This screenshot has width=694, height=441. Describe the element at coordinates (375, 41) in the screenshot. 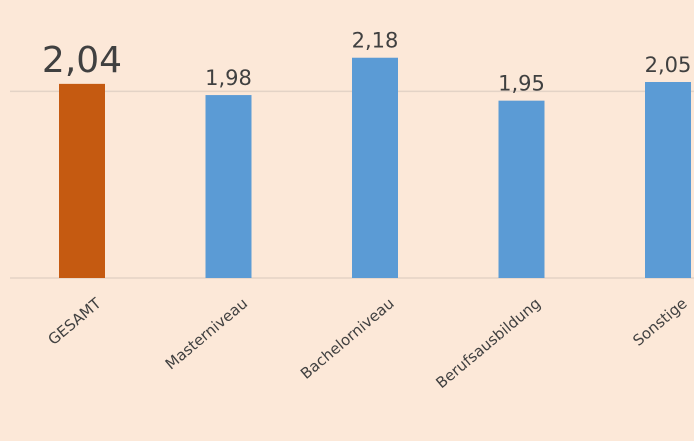

I see `value-label: 2,18` at that location.